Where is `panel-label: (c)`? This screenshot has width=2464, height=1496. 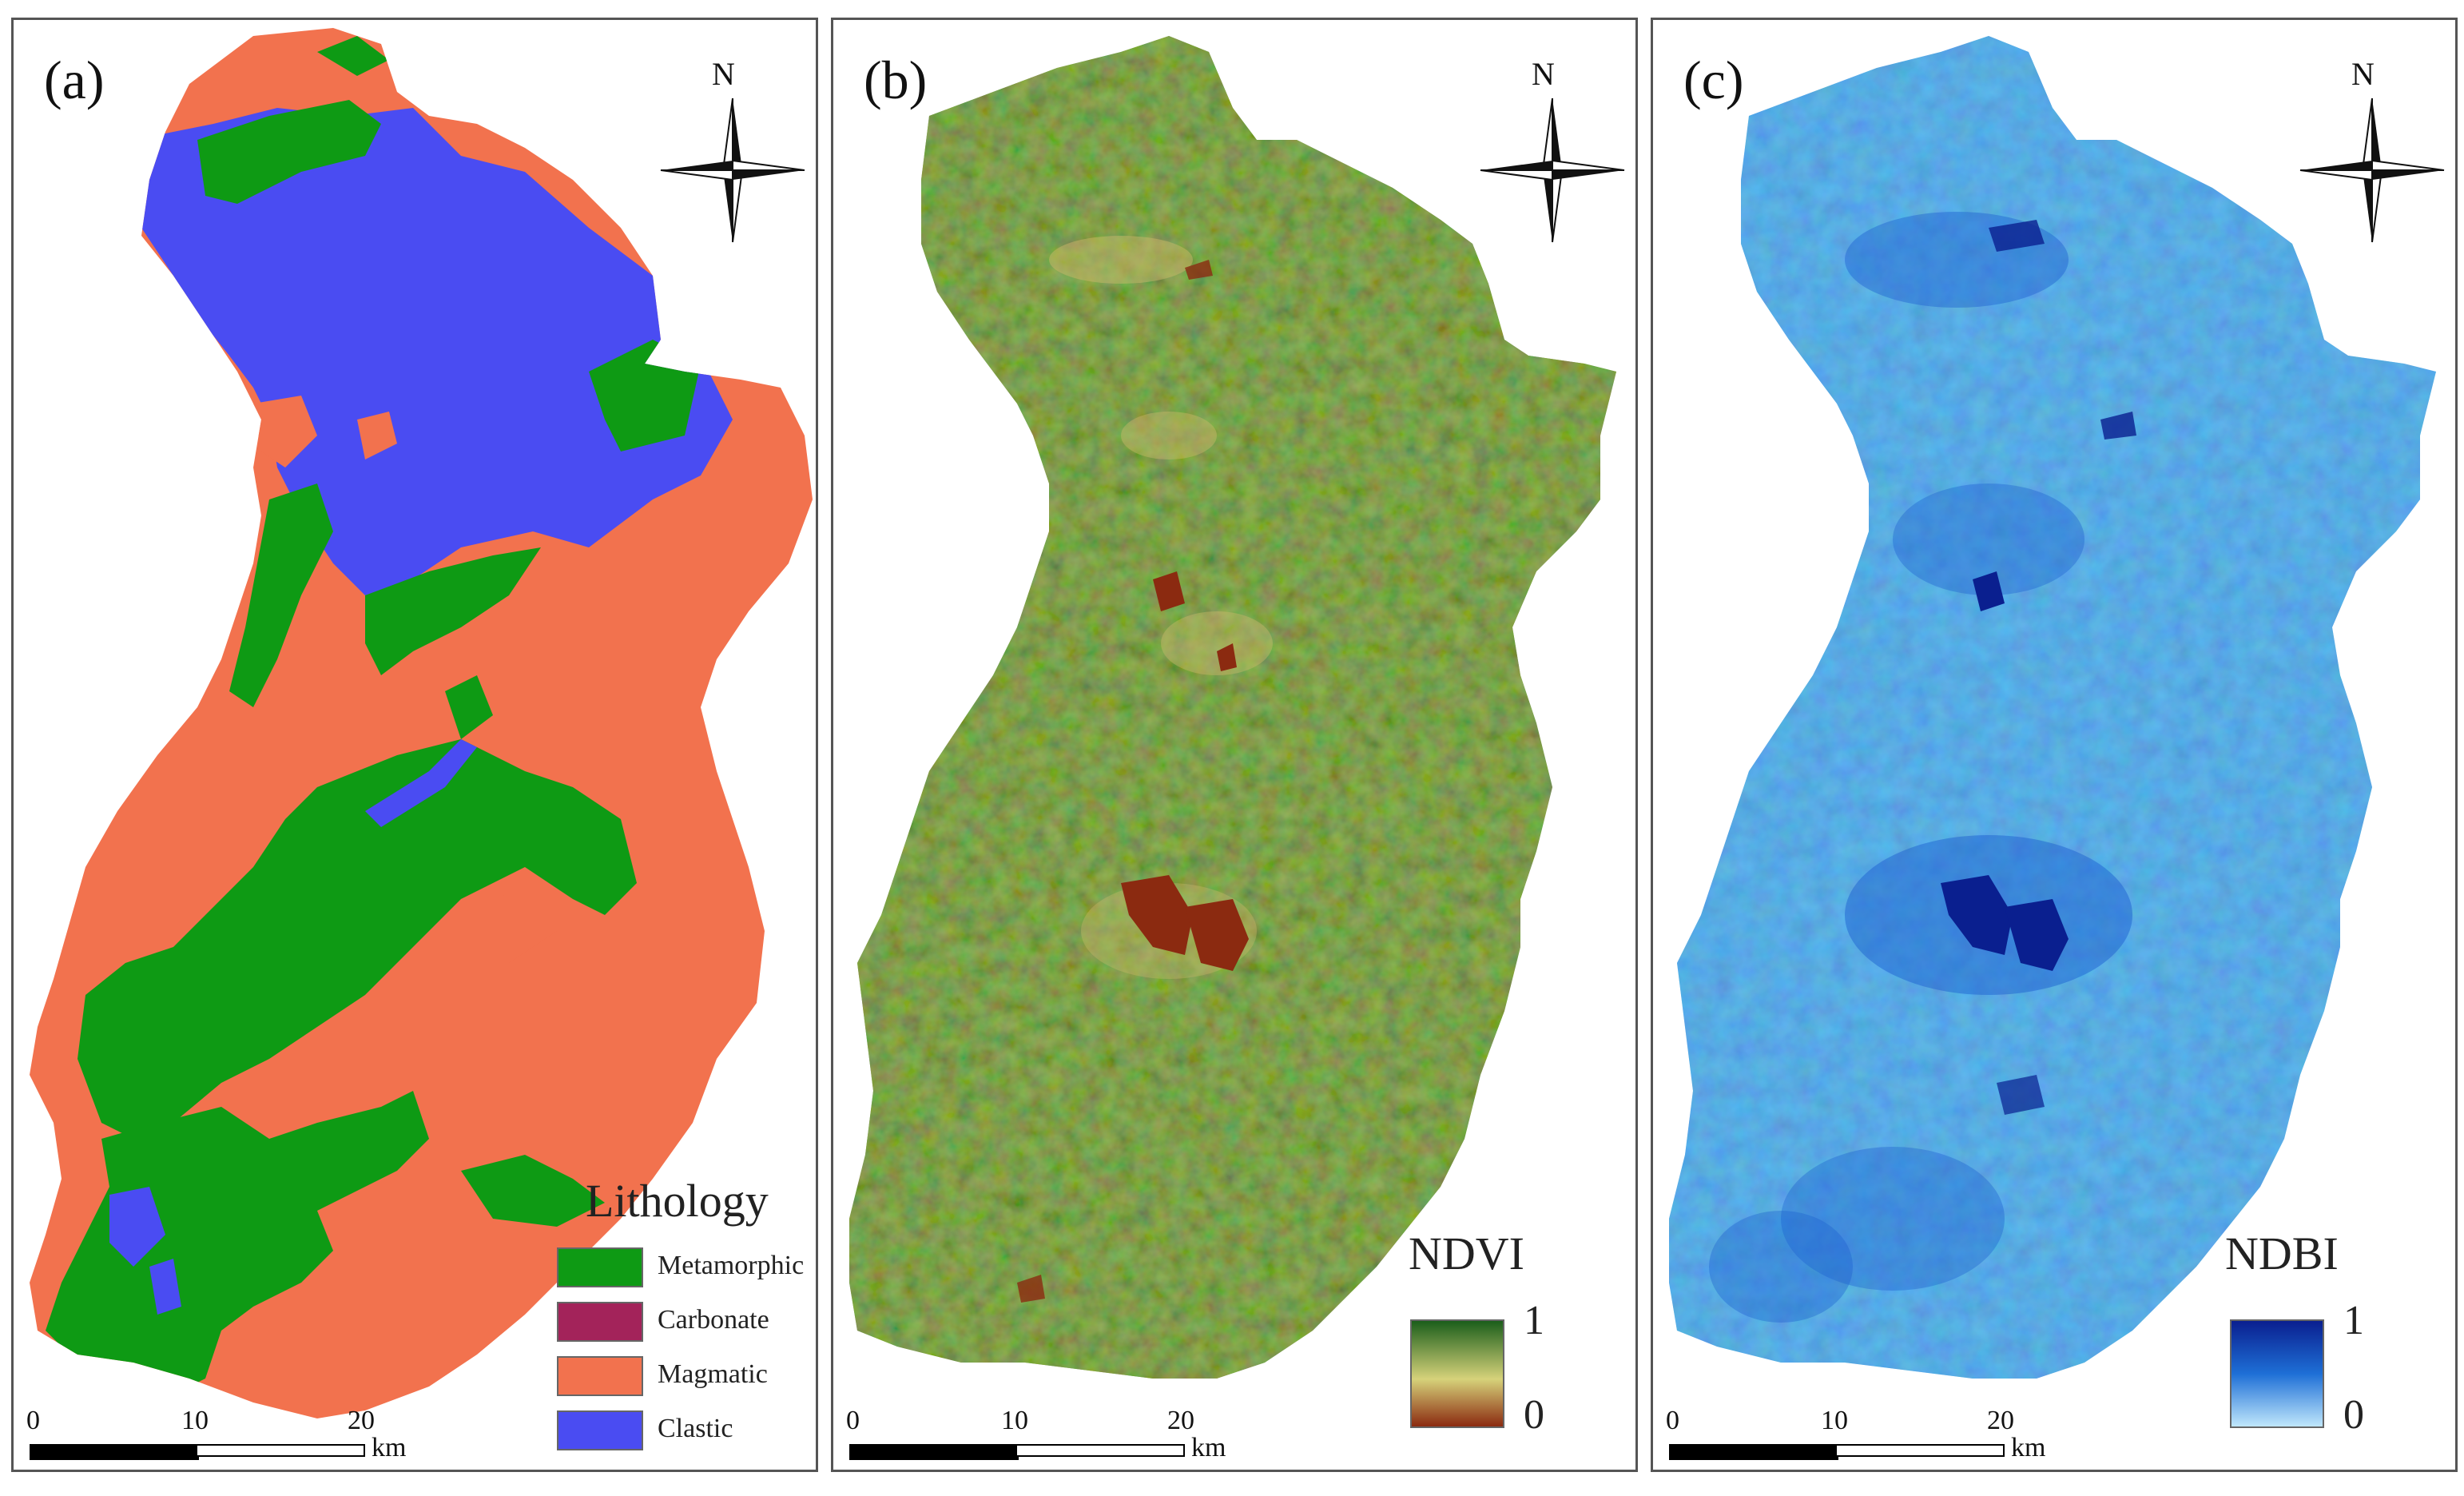 panel-label: (c) is located at coordinates (1714, 80).